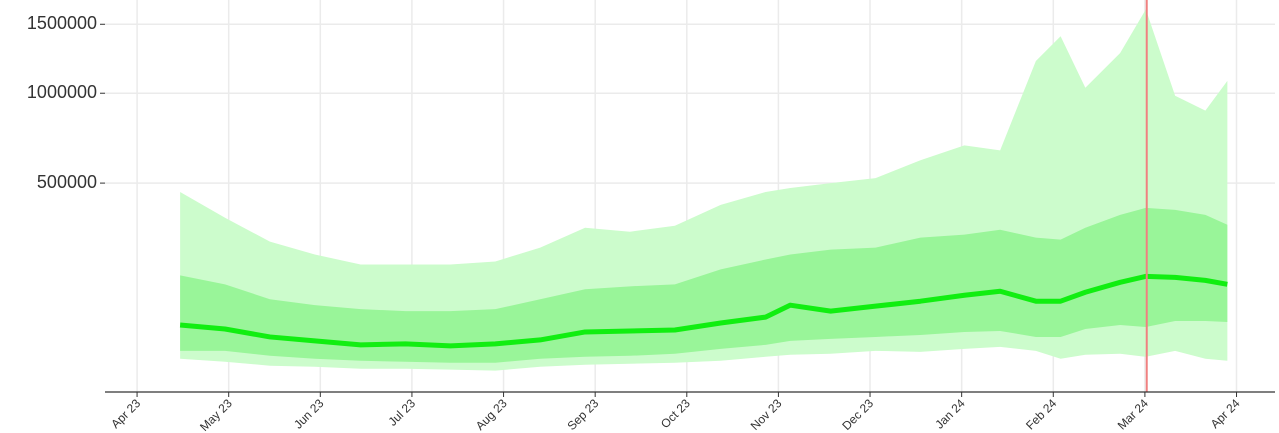 This screenshot has height=433, width=1279. Describe the element at coordinates (402, 412) in the screenshot. I see `x-tick-label: Jul 23` at that location.